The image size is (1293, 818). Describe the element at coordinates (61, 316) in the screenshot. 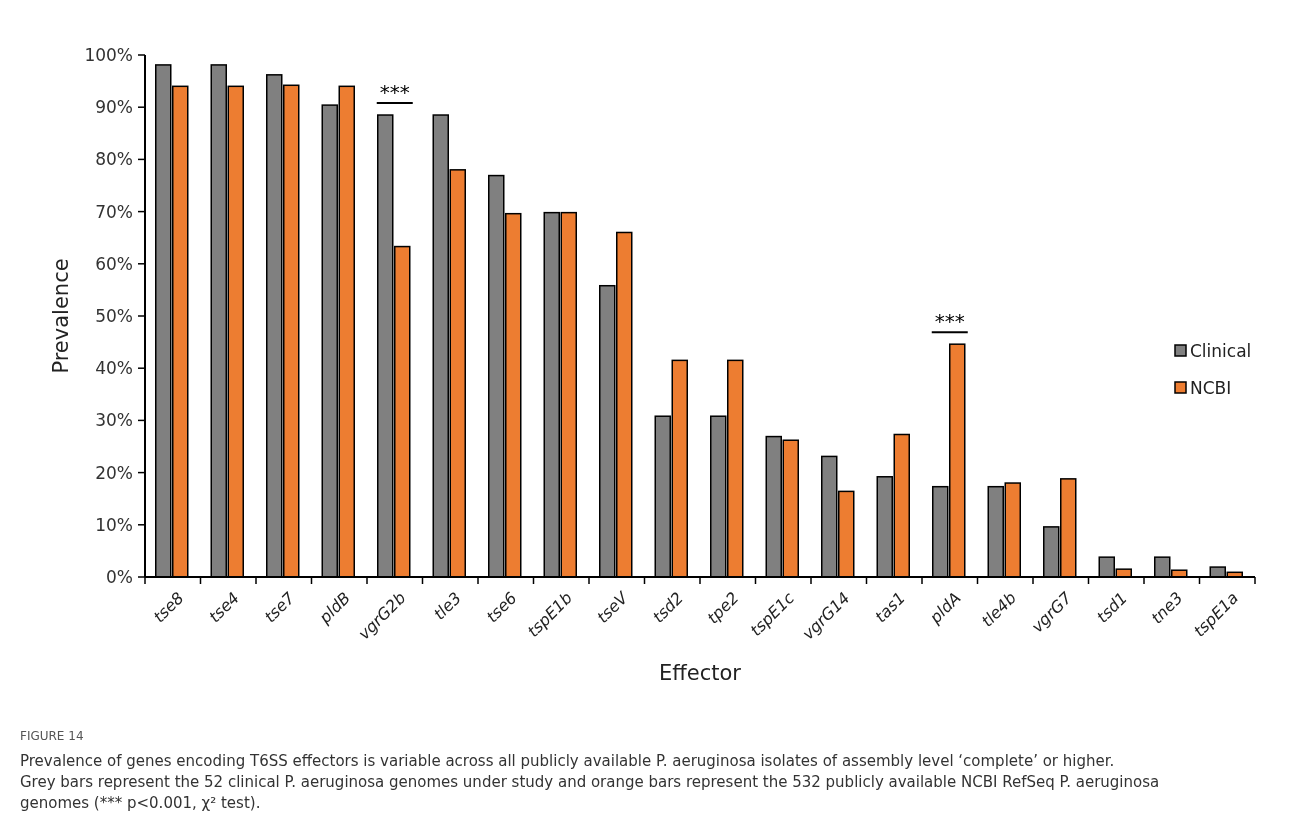

I see `y-axis-title: Prevalence` at that location.